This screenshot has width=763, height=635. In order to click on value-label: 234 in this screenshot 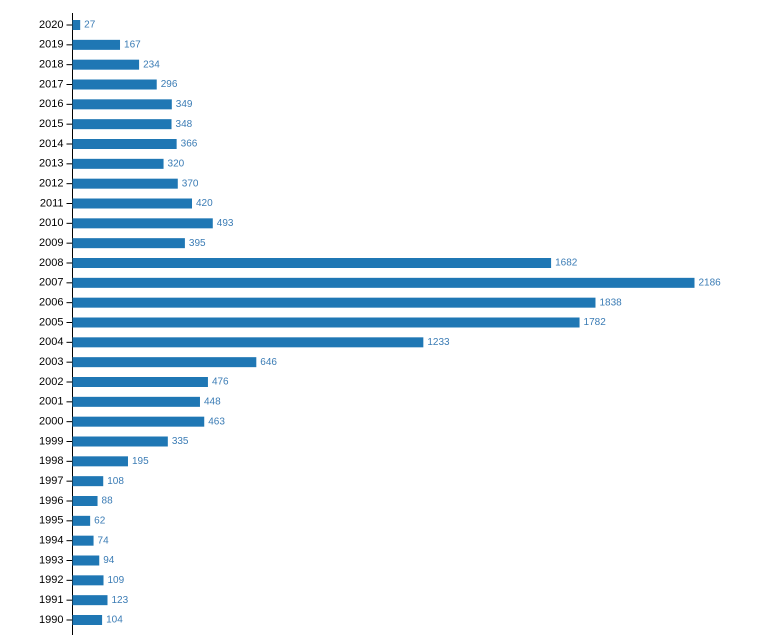, I will do `click(151, 64)`.